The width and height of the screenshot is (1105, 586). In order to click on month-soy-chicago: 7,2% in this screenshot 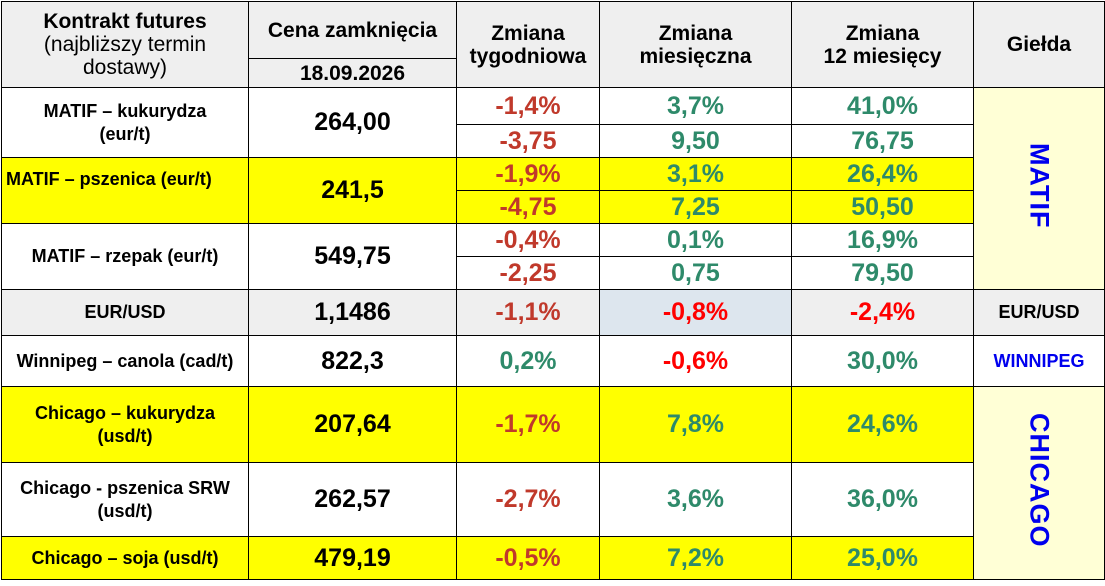, I will do `click(695, 558)`.